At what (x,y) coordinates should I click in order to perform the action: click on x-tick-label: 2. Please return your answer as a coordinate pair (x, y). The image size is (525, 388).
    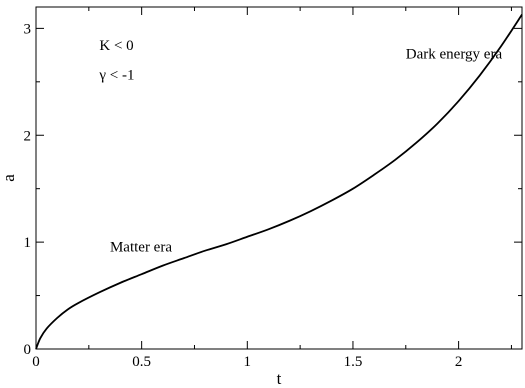
    Looking at the image, I should click on (459, 362).